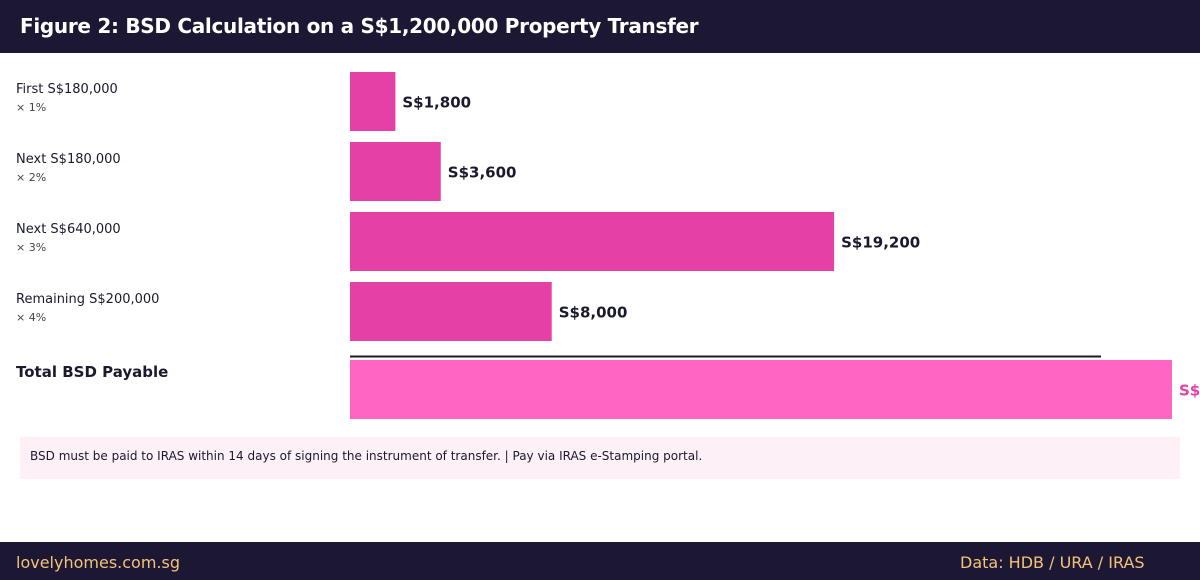  What do you see at coordinates (98, 562) in the screenshot?
I see `site-name: lovelyhomes.com.sg` at bounding box center [98, 562].